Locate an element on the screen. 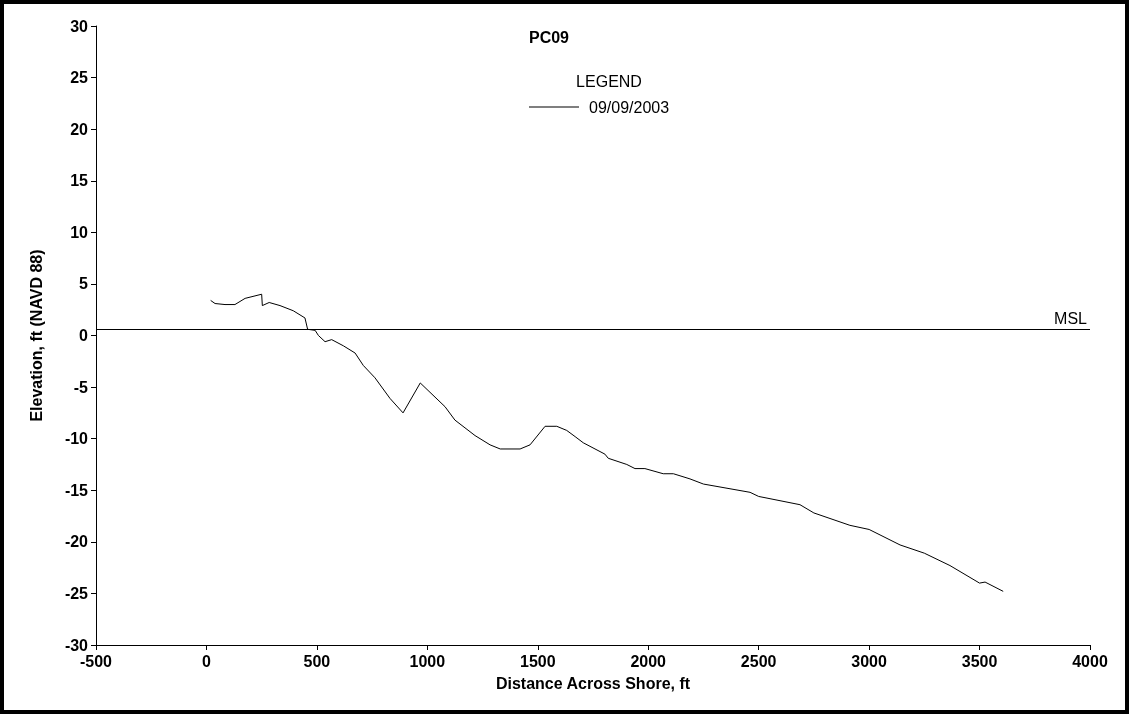 This screenshot has width=1129, height=714. y-tick-label: -5 is located at coordinates (81, 387).